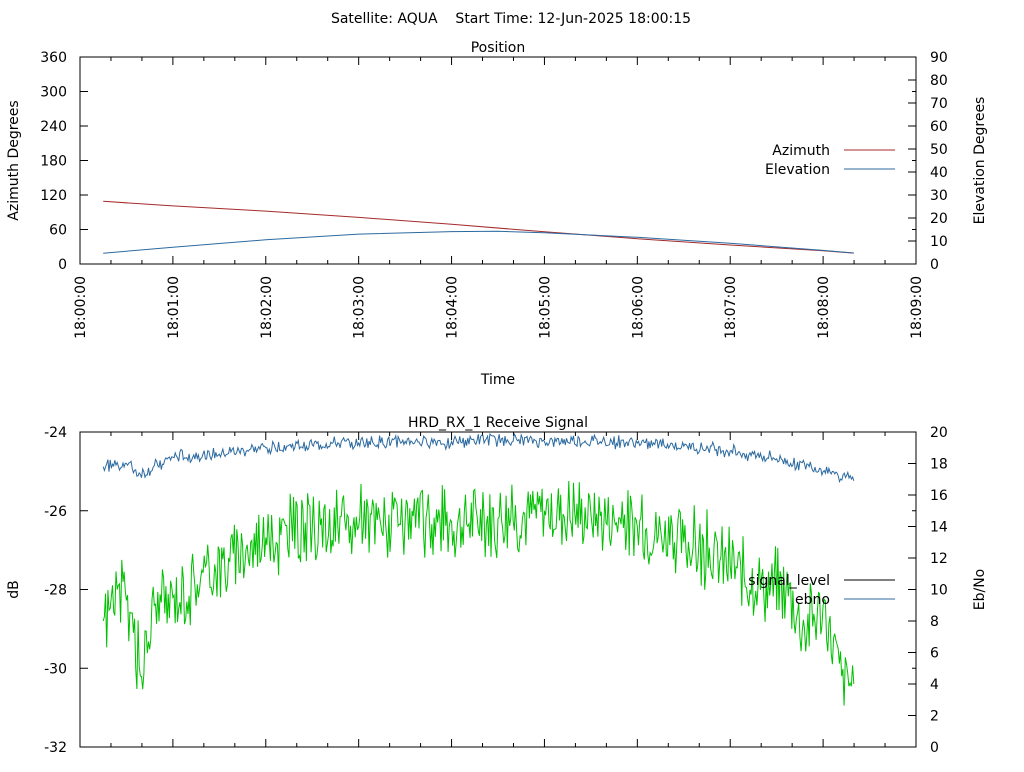 The width and height of the screenshot is (1024, 772). What do you see at coordinates (55, 669) in the screenshot?
I see `y-tick-label: -30` at bounding box center [55, 669].